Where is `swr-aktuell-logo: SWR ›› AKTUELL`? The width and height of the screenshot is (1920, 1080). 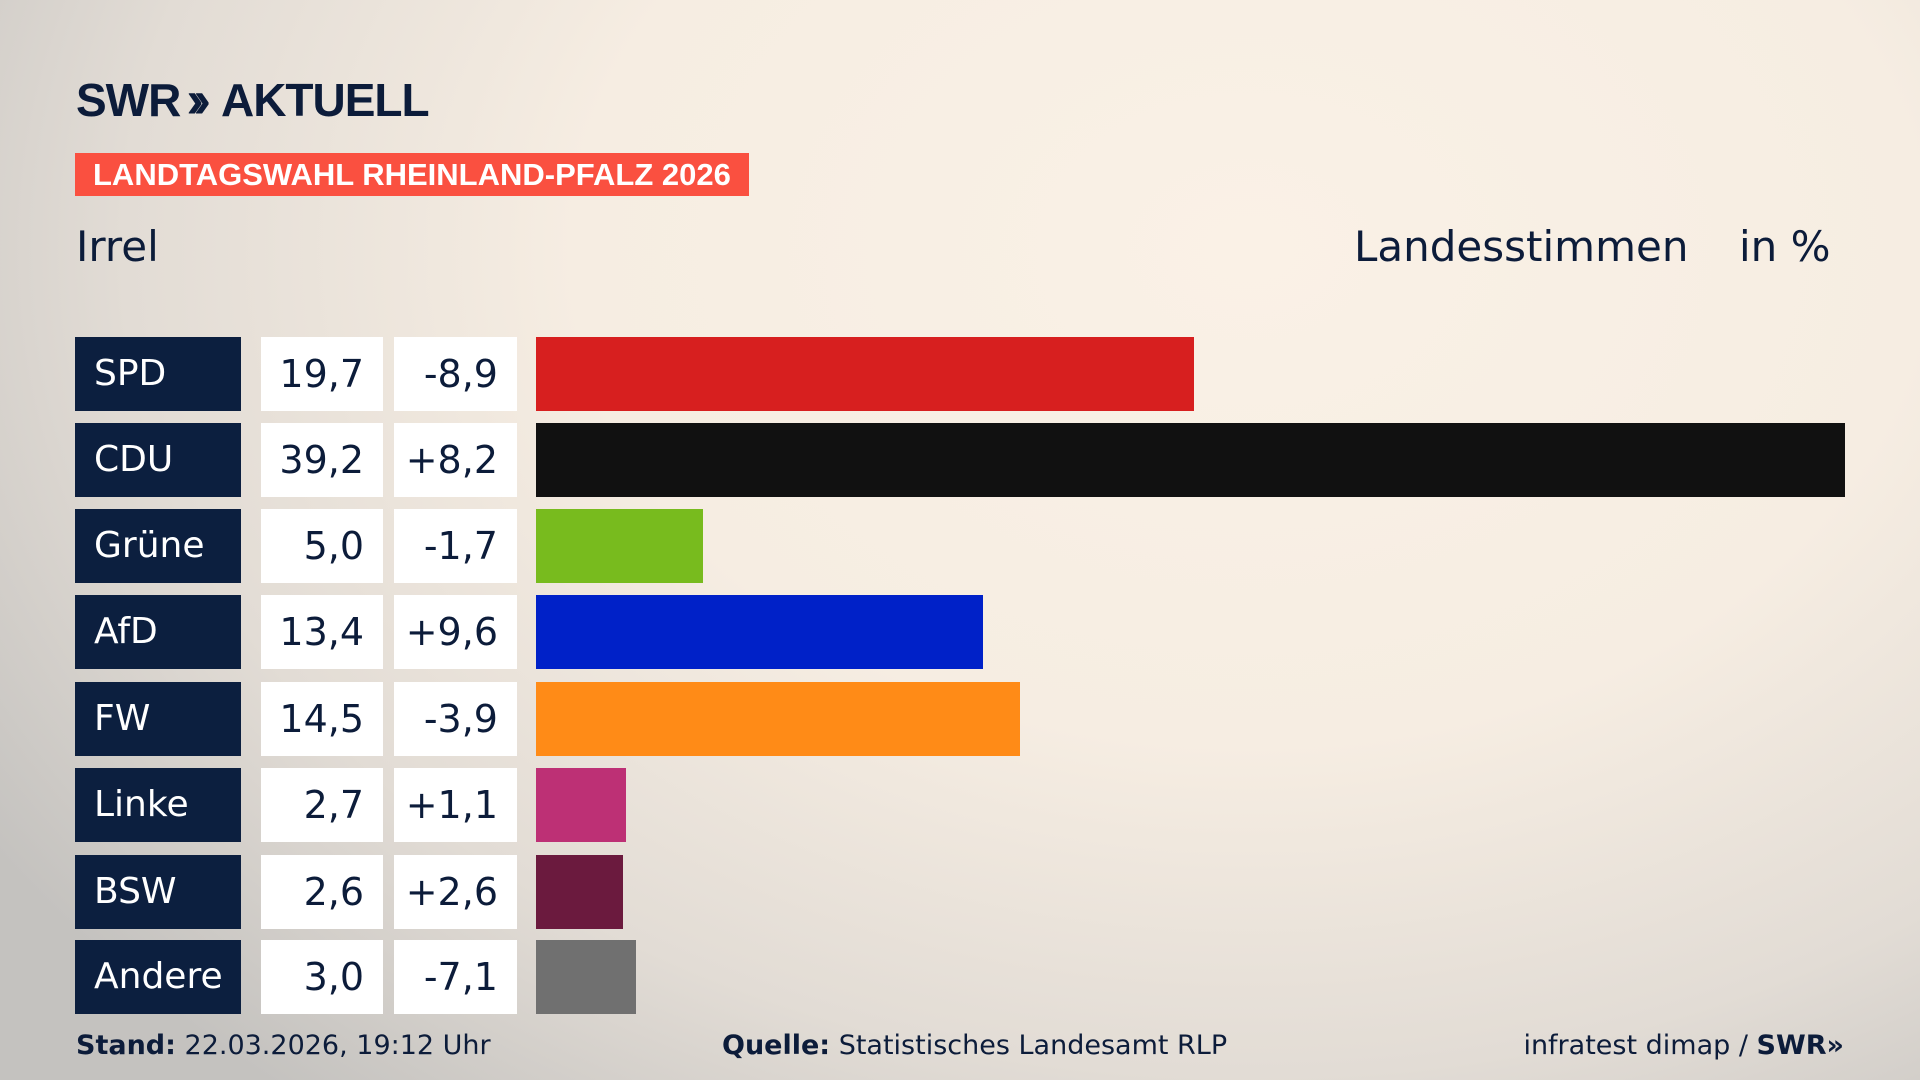
swr-aktuell-logo: SWR ›› AKTUELL is located at coordinates (253, 100).